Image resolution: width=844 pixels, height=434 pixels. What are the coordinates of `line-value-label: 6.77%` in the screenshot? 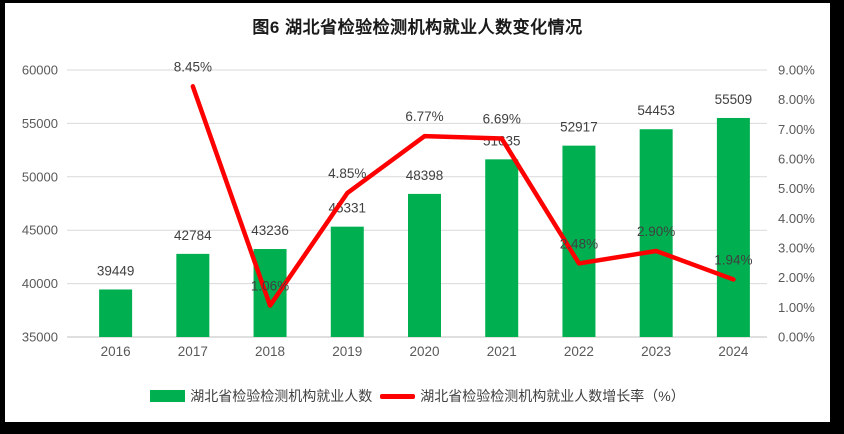 It's located at (424, 116).